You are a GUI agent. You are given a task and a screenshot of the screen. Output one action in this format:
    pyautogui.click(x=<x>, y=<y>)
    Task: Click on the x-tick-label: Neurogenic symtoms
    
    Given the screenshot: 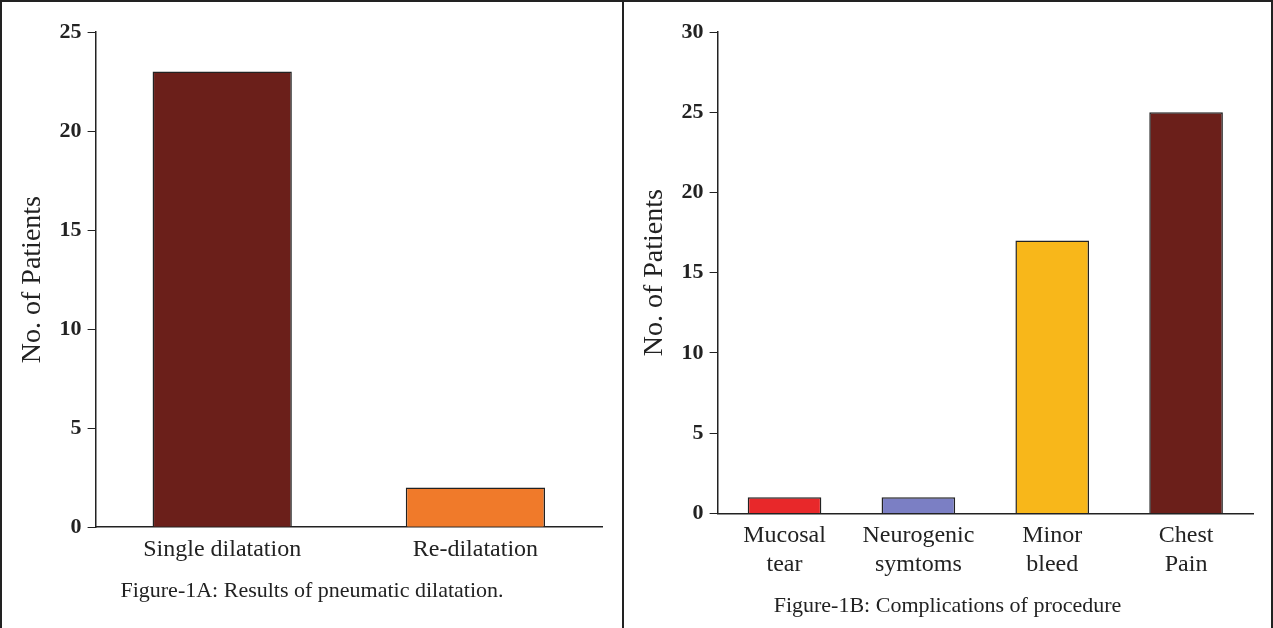 What is the action you would take?
    pyautogui.click(x=918, y=548)
    